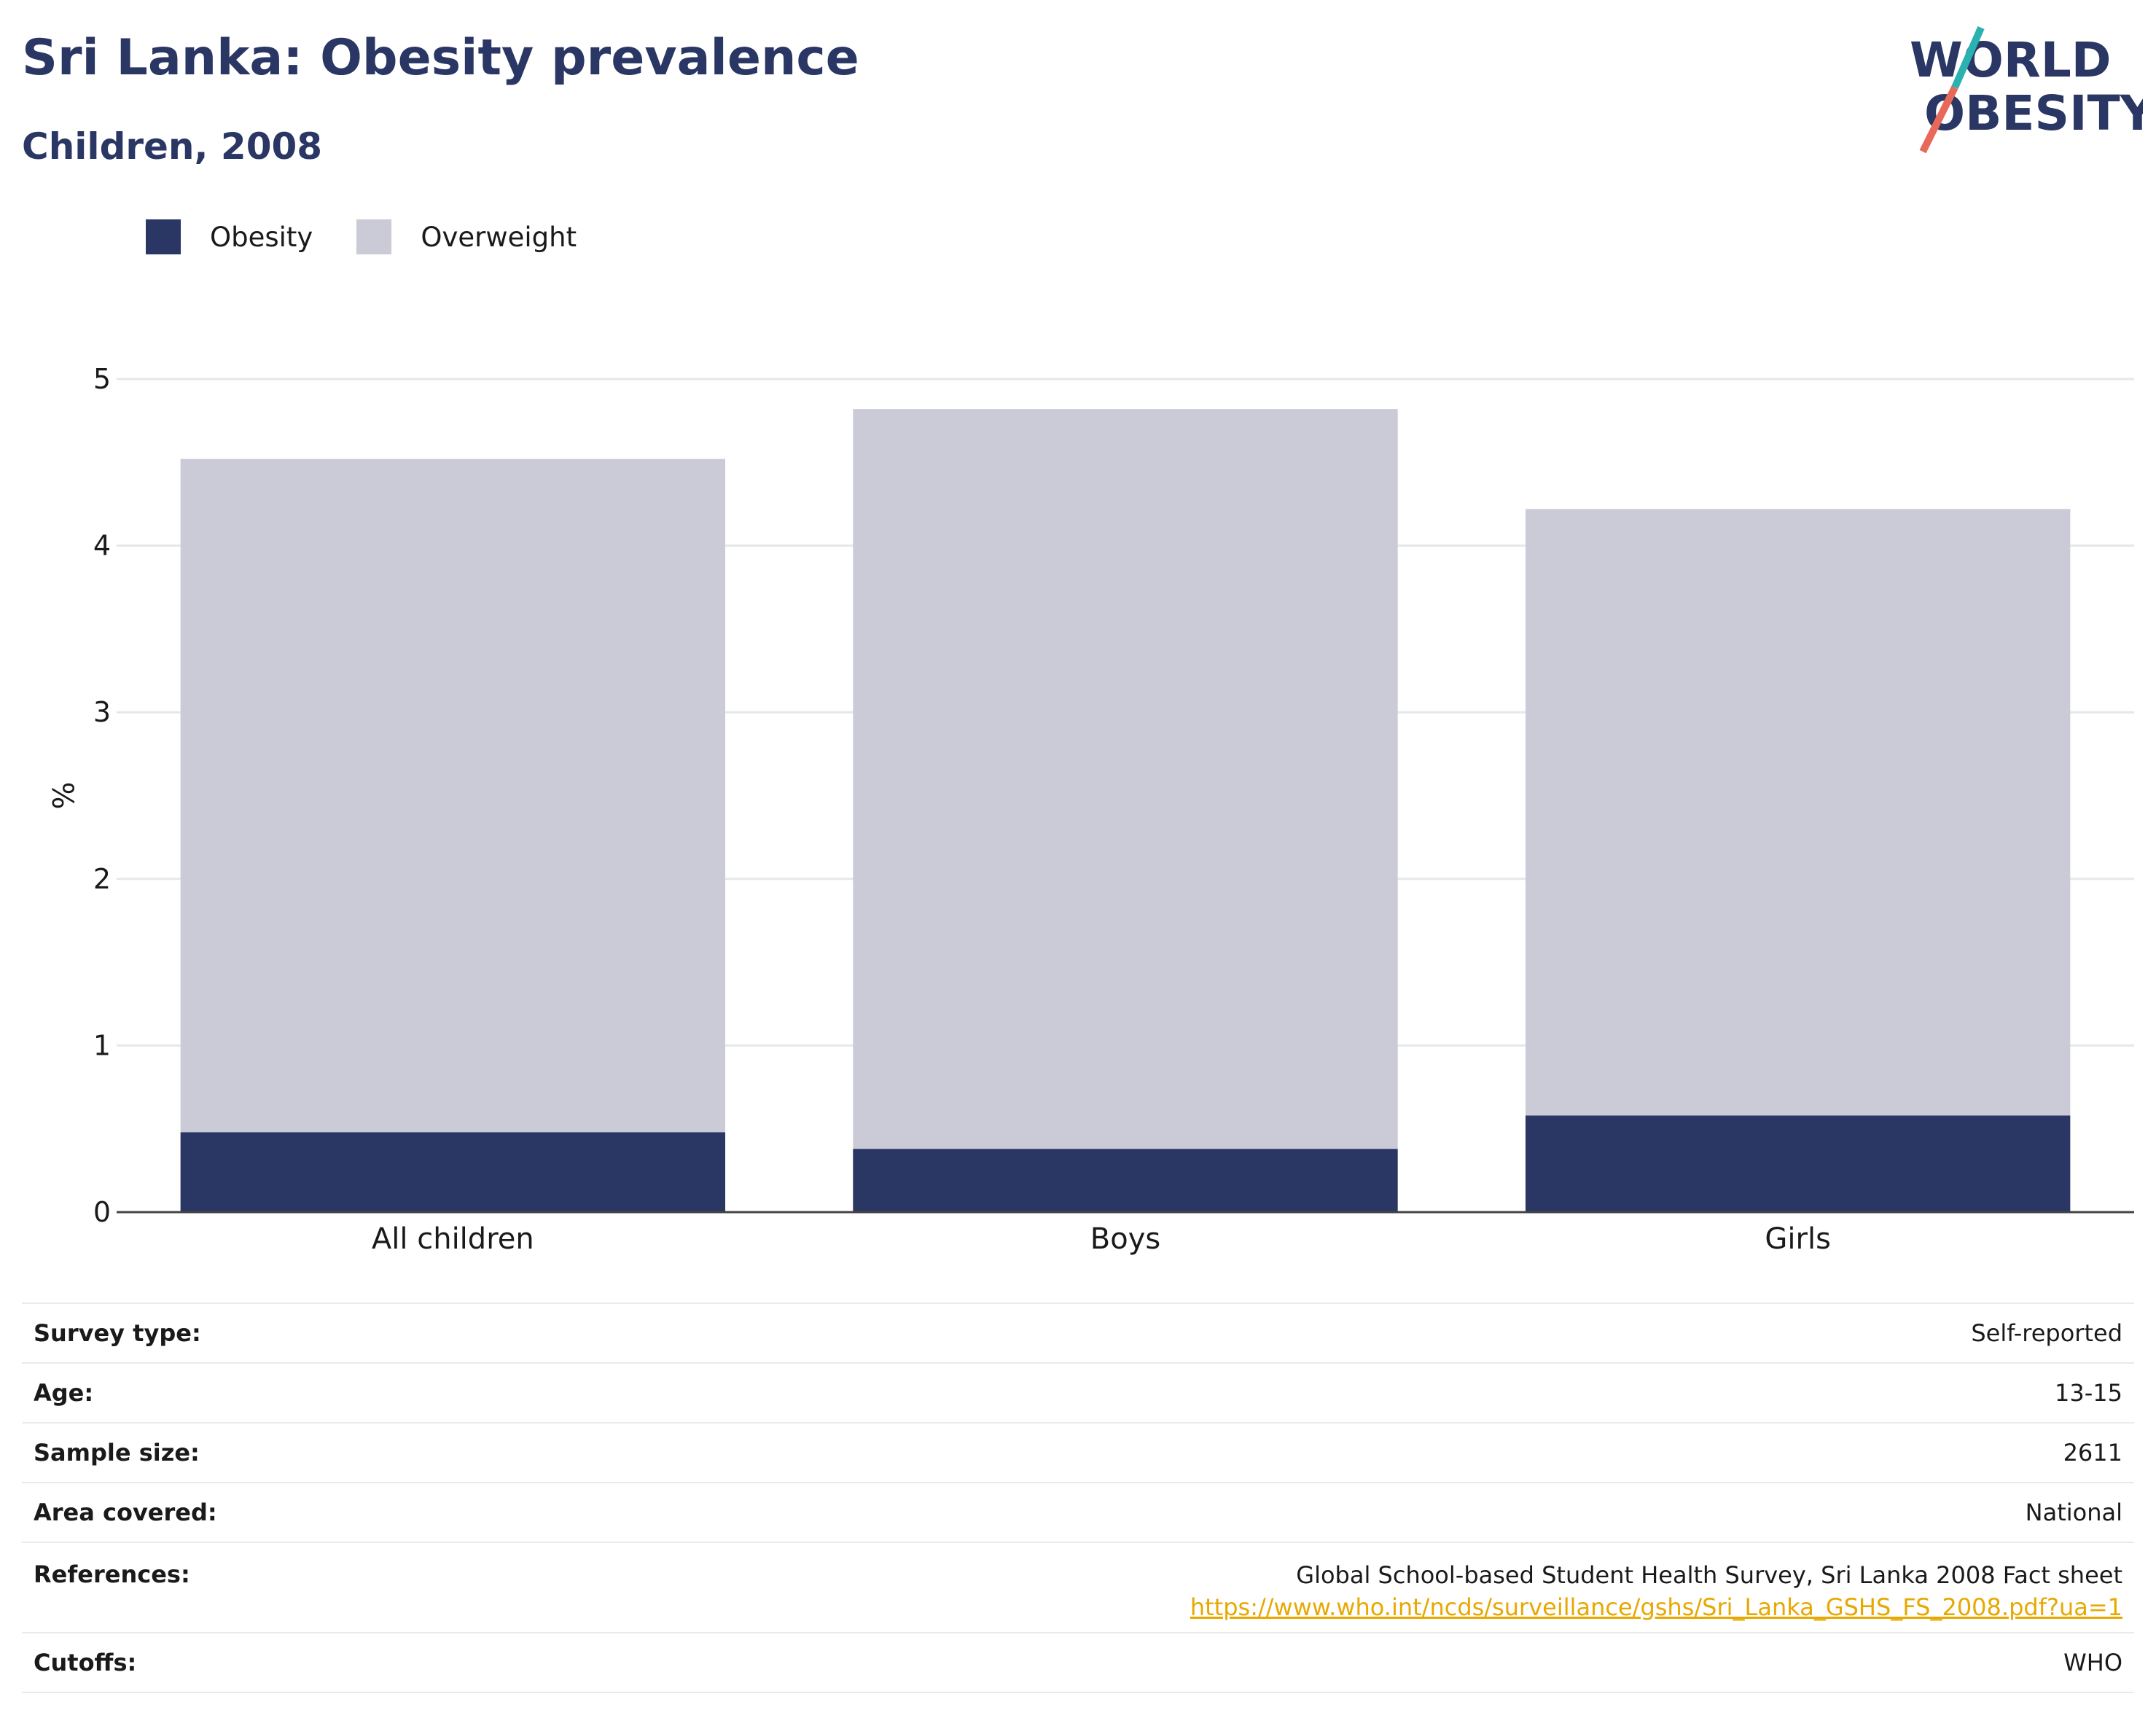 This screenshot has width=2156, height=1734. I want to click on x-tick-label: All children, so click(453, 1239).